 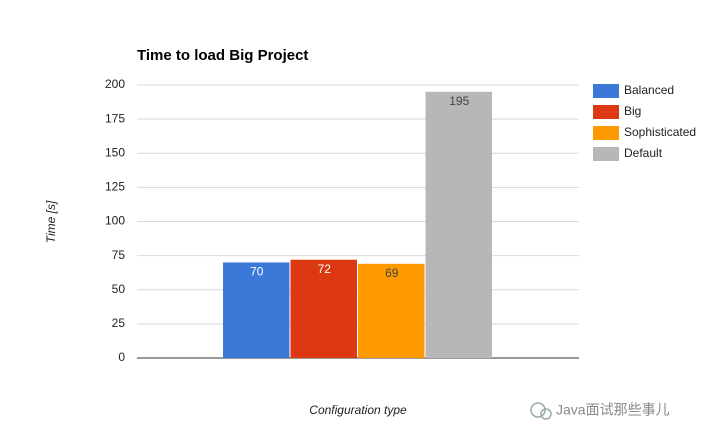 I want to click on legend-label: Sophisticated, so click(x=660, y=132).